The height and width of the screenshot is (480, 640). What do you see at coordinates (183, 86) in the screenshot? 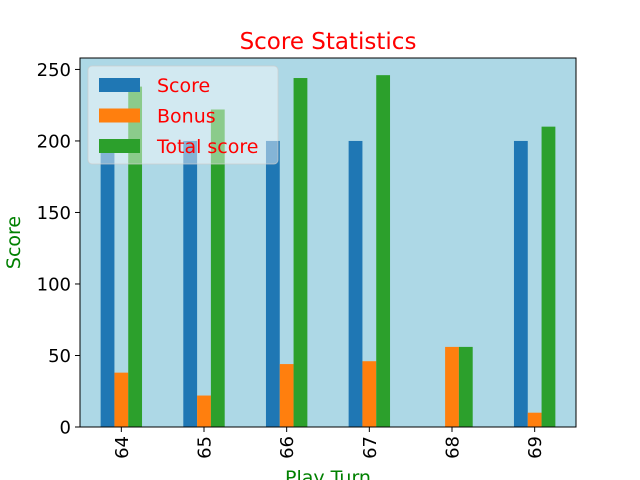
I see `legend-label: Score` at bounding box center [183, 86].